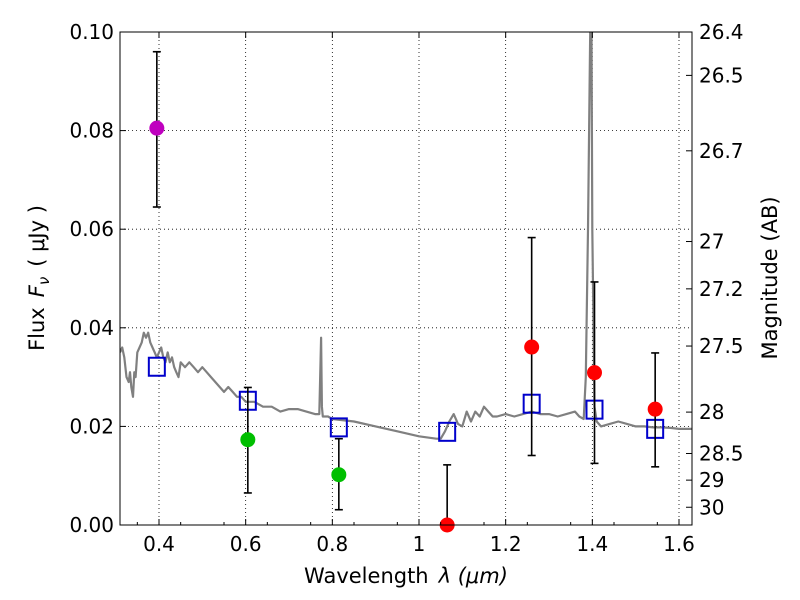 The image size is (800, 600). What do you see at coordinates (711, 507) in the screenshot?
I see `right-tick-label: 30` at bounding box center [711, 507].